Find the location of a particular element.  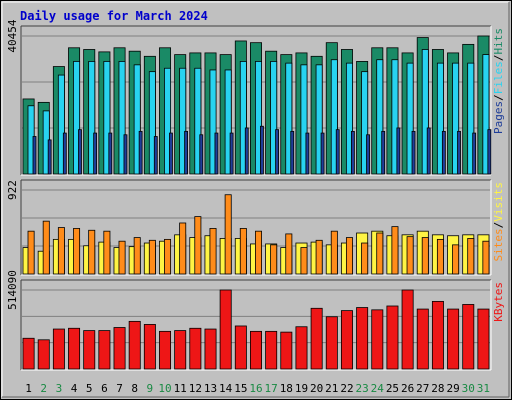

x-tick-label-day-10: 10 is located at coordinates (164, 388).